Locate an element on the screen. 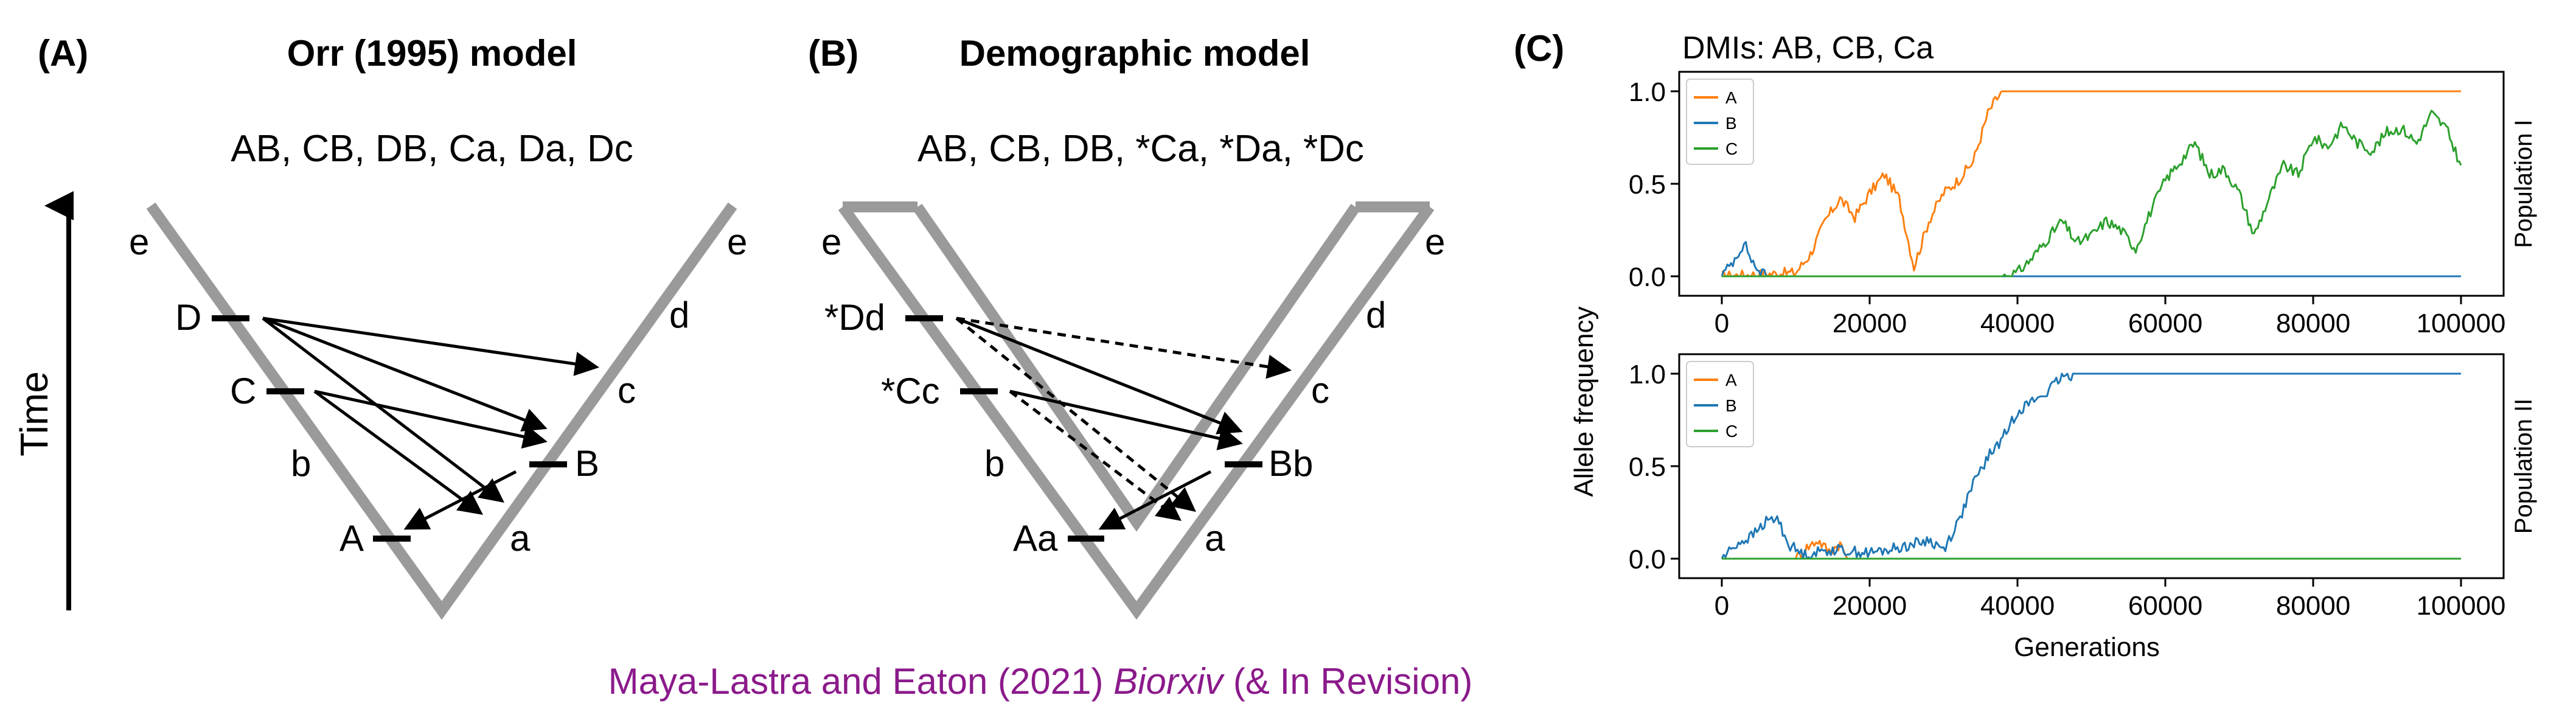 The height and width of the screenshot is (723, 2576). label-d: d is located at coordinates (679, 315).